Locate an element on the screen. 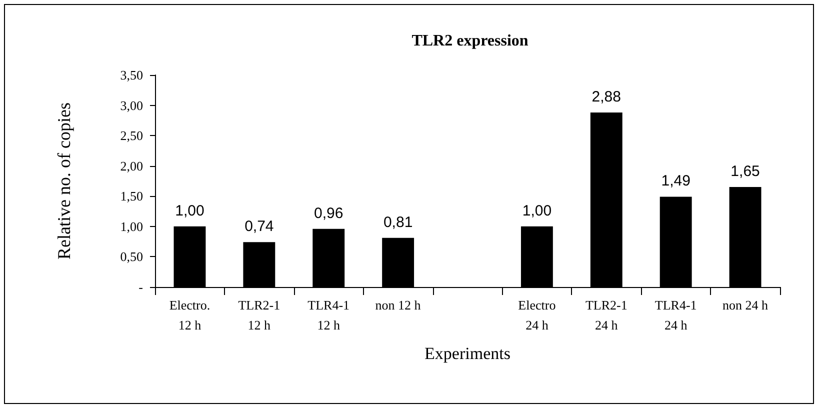 This screenshot has width=820, height=410. chart-title: TLR2 expression is located at coordinates (470, 41).